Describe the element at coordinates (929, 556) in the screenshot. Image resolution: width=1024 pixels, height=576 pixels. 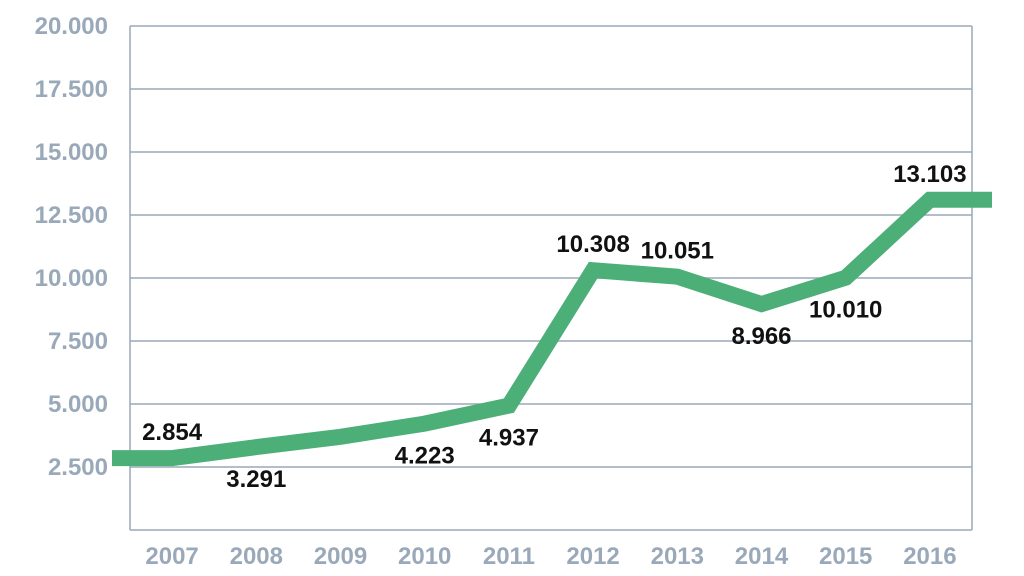
I see `x-tick-label: 2016` at that location.